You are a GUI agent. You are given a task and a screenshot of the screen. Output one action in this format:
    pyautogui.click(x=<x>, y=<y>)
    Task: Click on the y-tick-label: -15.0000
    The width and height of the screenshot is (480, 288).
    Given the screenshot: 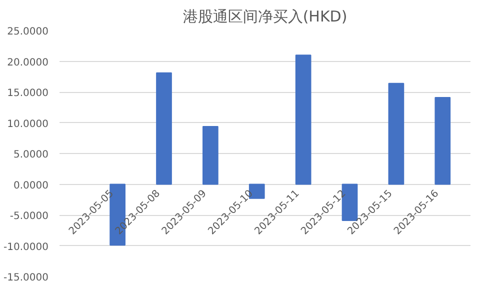 What is the action you would take?
    pyautogui.click(x=26, y=278)
    